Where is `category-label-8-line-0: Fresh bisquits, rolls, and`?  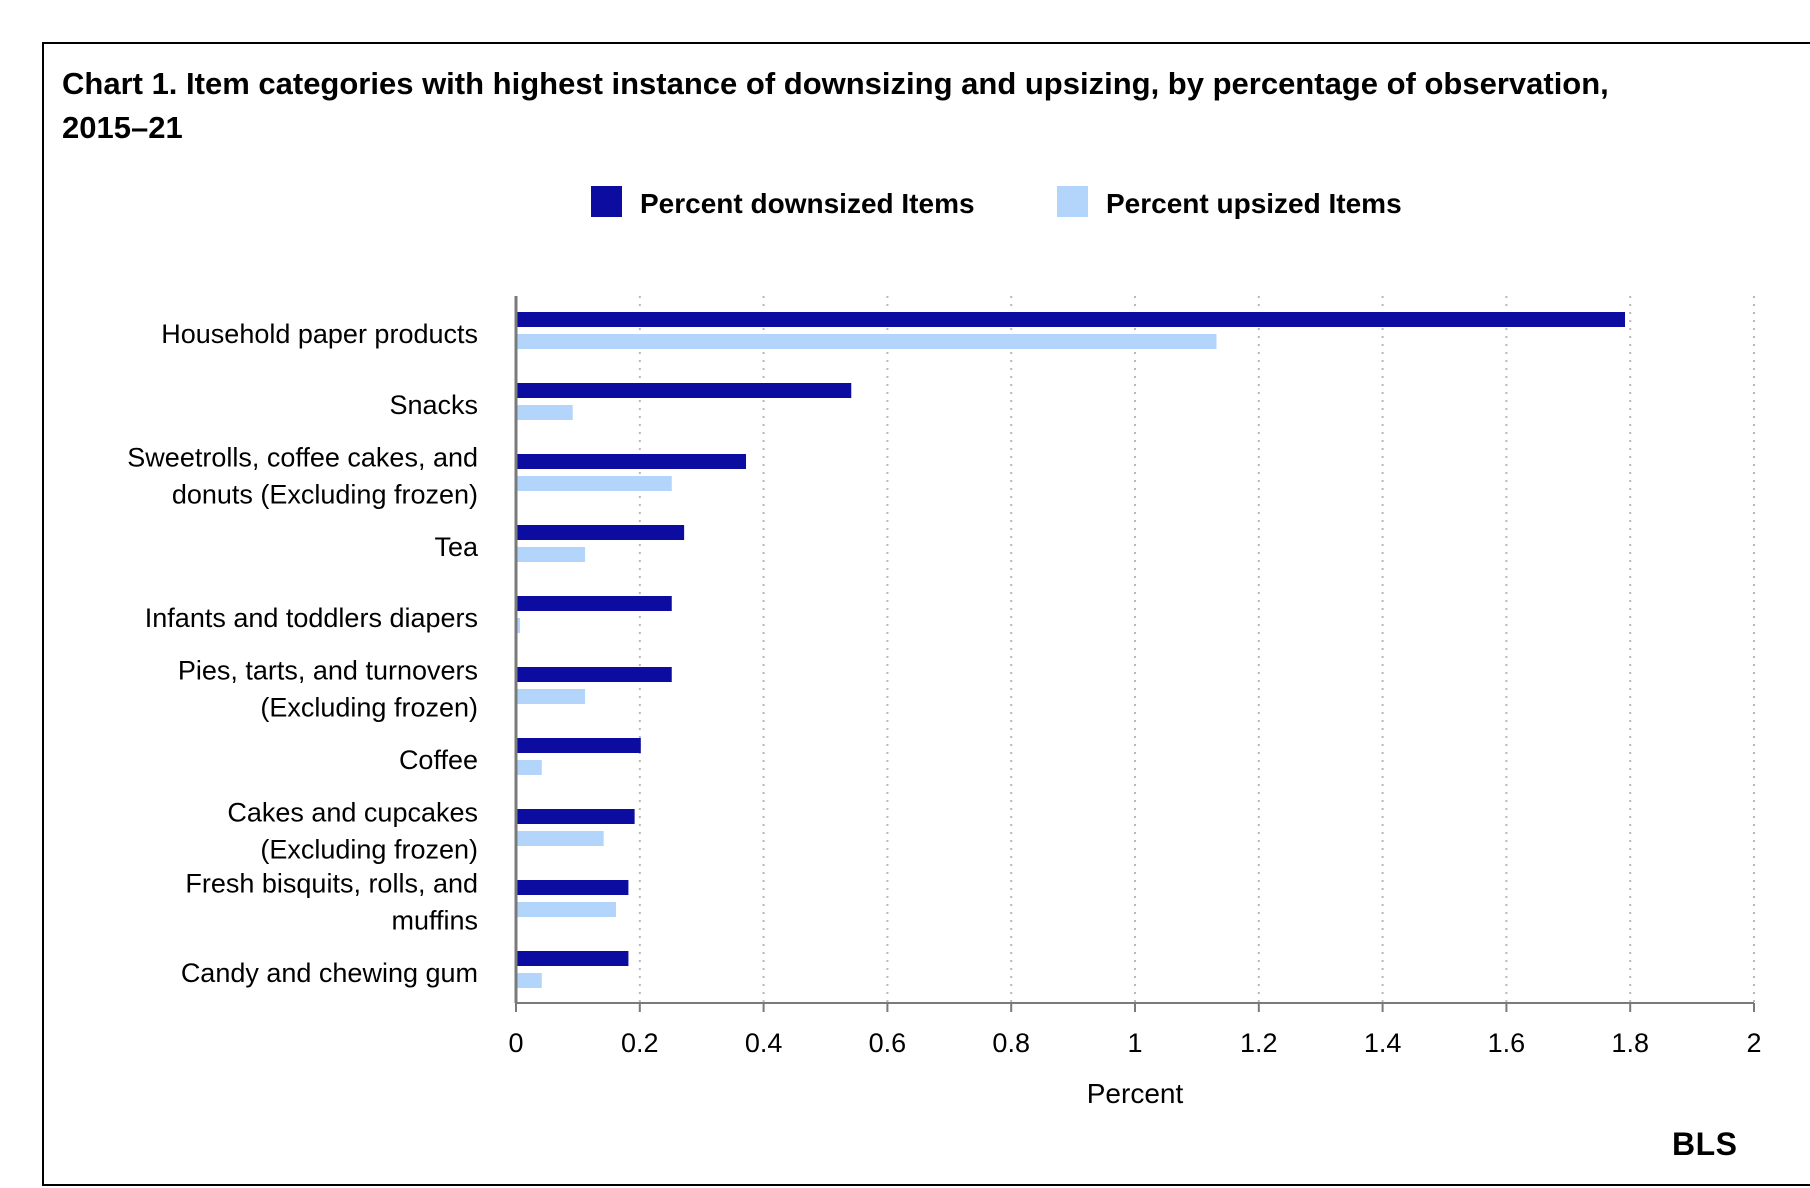 category-label-8-line-0: Fresh bisquits, rolls, and is located at coordinates (331, 884).